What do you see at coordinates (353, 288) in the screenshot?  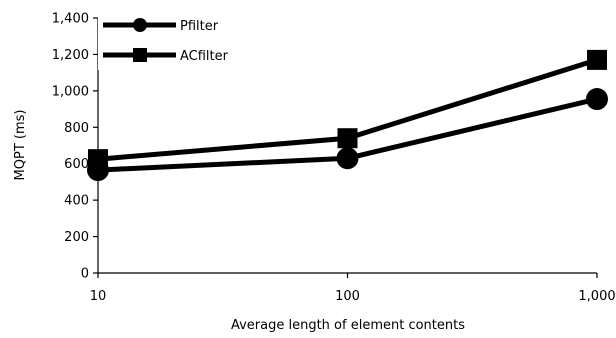 I see `x-ticks: 10 100 1,000` at bounding box center [353, 288].